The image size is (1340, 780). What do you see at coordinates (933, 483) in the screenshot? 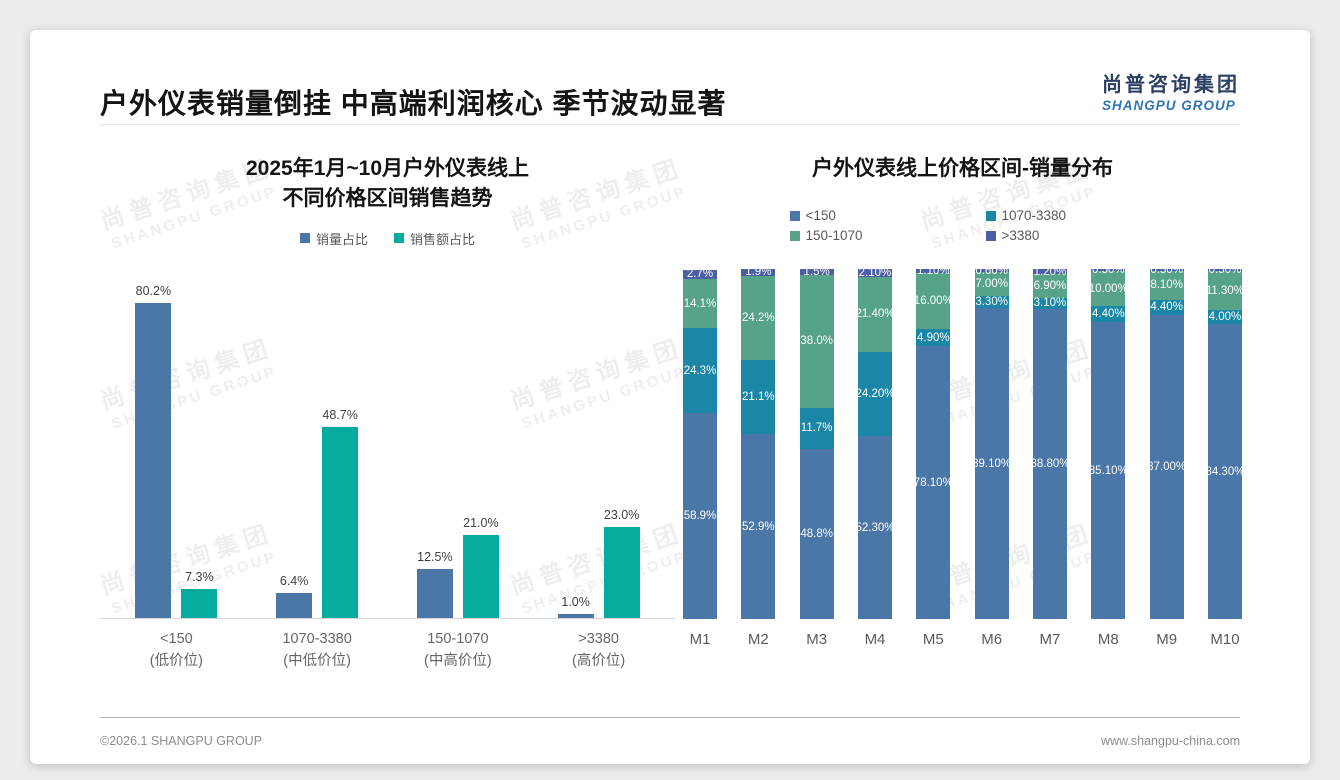
I see `bar-segment: 78.10%` at bounding box center [933, 483].